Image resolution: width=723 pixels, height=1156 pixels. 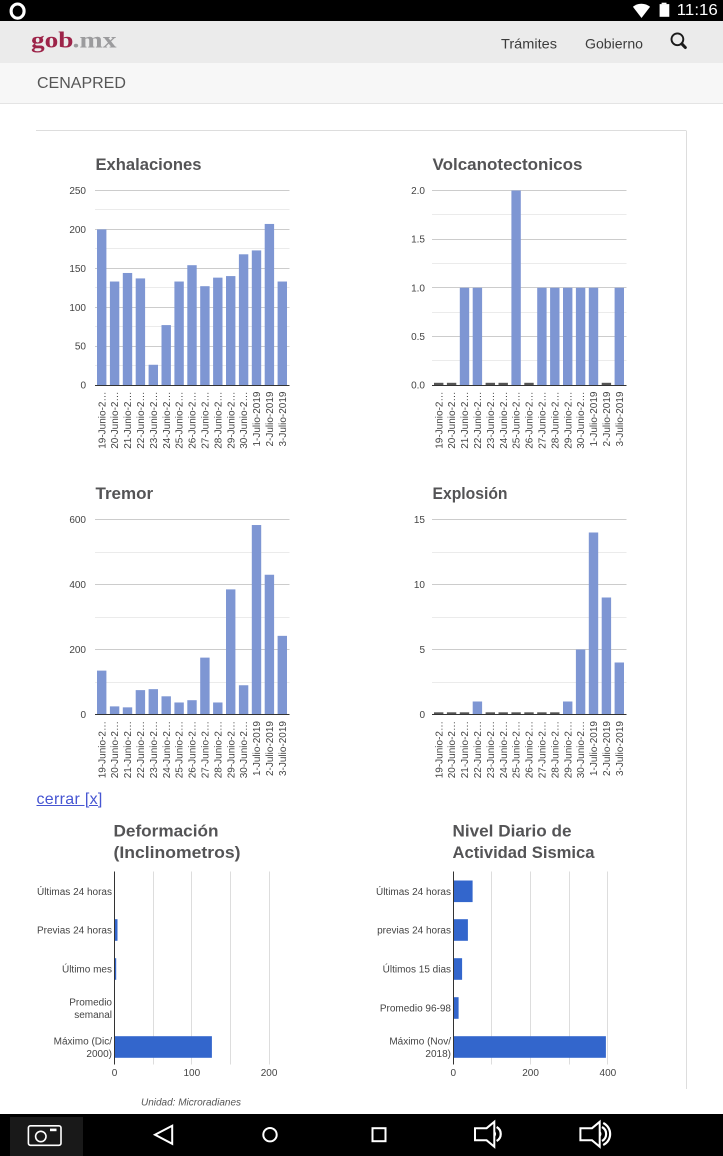 I want to click on svg-text: 0.5, so click(x=418, y=337).